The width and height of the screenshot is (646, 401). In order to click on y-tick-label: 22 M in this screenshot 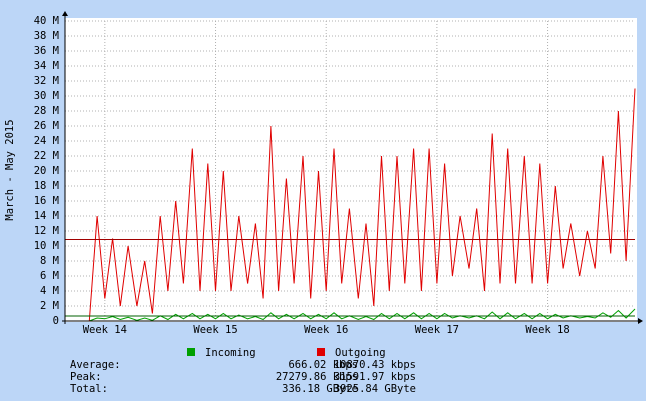, I will do `click(46, 156)`.